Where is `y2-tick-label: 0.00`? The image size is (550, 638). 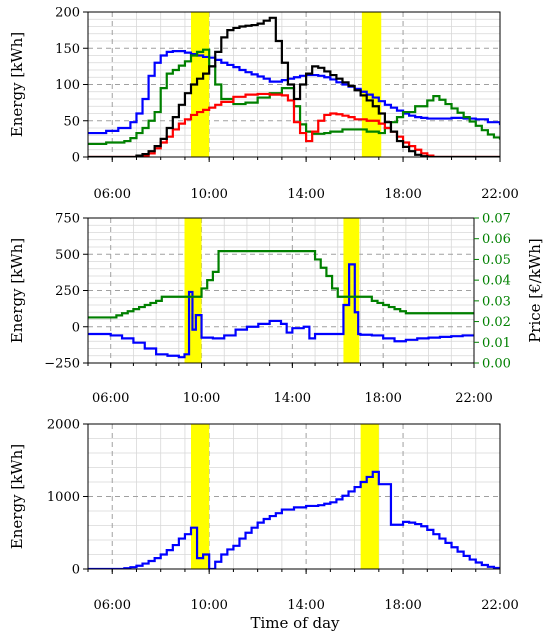 y2-tick-label: 0.00 is located at coordinates (496, 364).